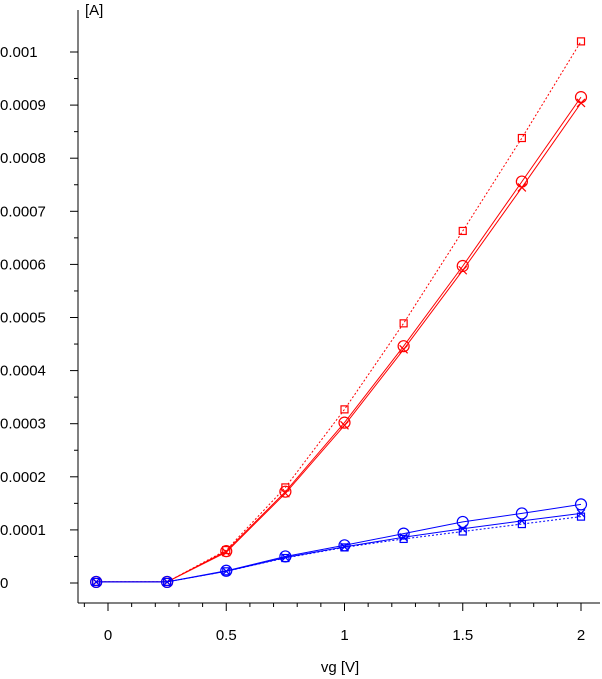  Describe the element at coordinates (462, 635) in the screenshot. I see `x-tick-label: 1.5` at that location.